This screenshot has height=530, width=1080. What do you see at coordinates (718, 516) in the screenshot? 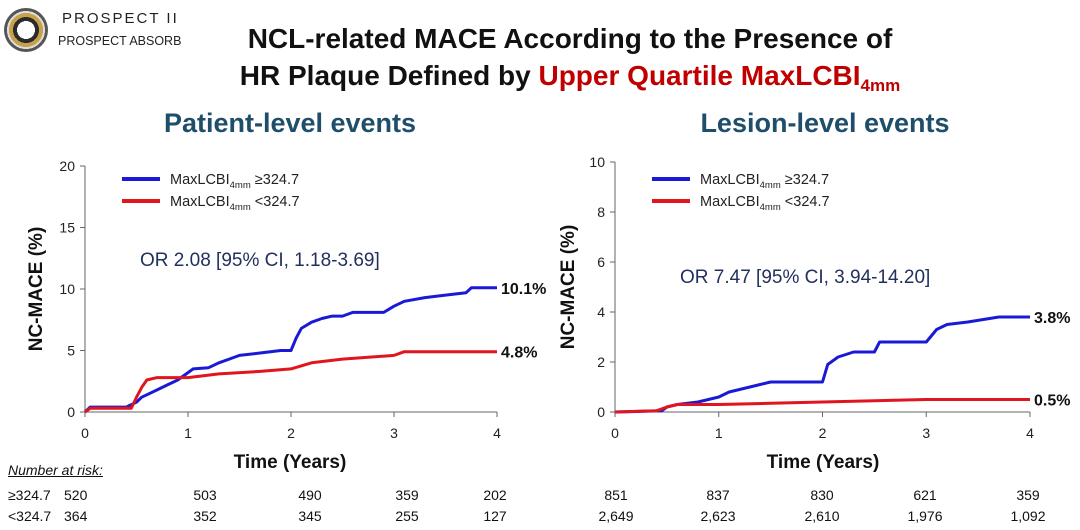
I see `risk-cell-lesion: 2,623` at bounding box center [718, 516].